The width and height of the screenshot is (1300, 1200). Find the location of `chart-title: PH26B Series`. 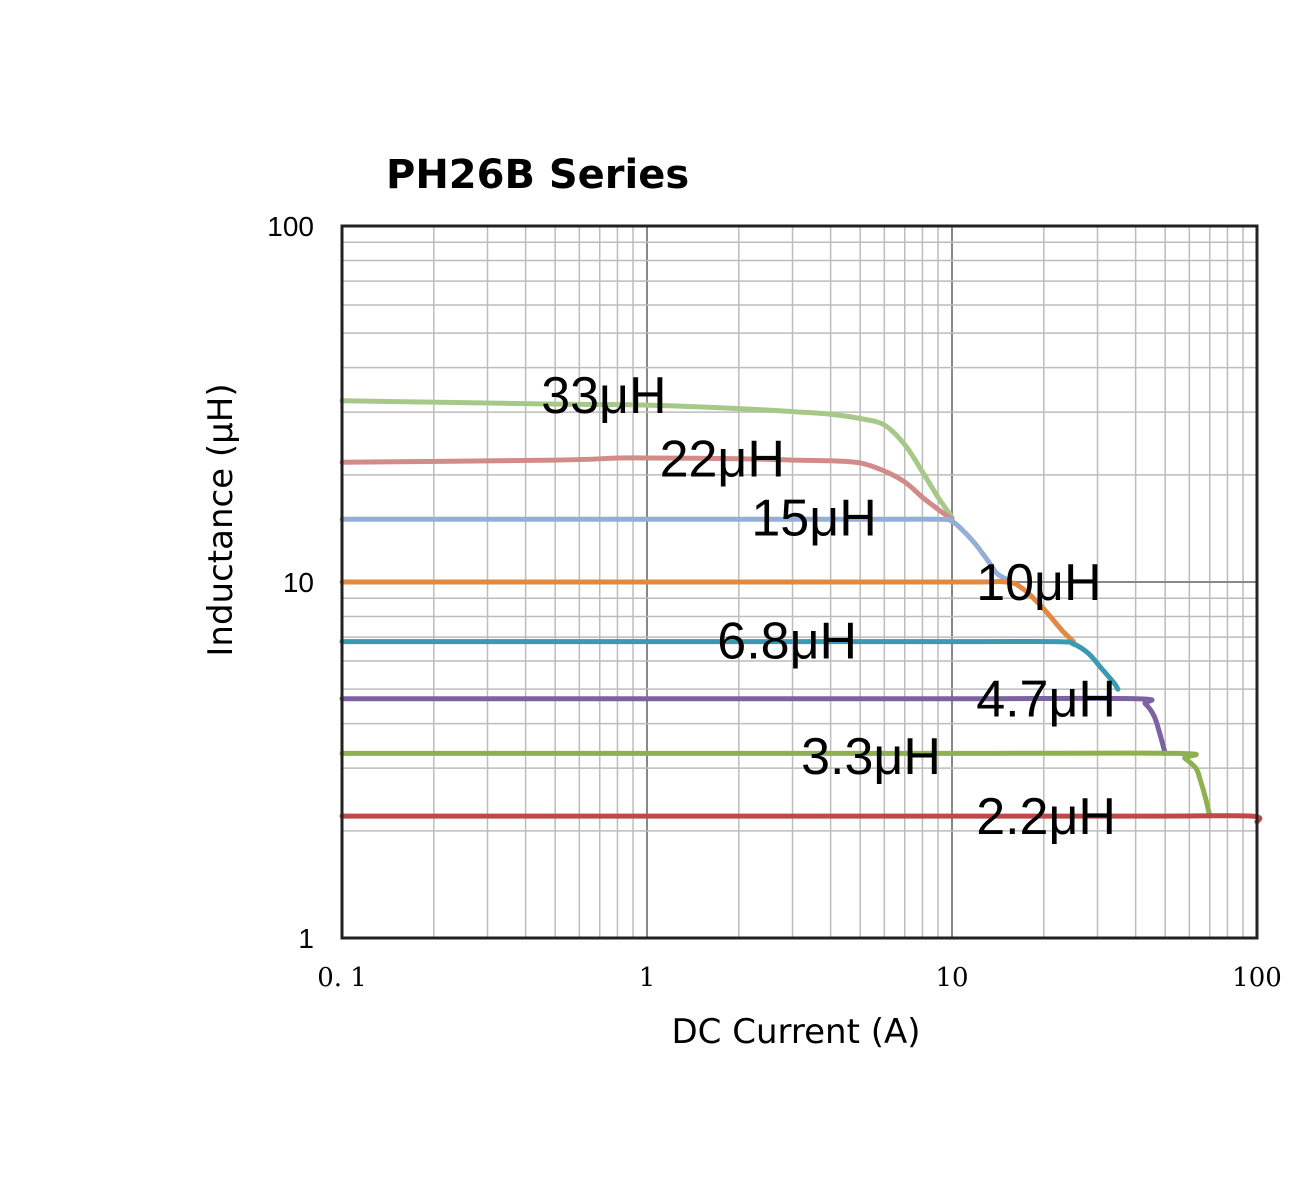

chart-title: PH26B Series is located at coordinates (537, 175).